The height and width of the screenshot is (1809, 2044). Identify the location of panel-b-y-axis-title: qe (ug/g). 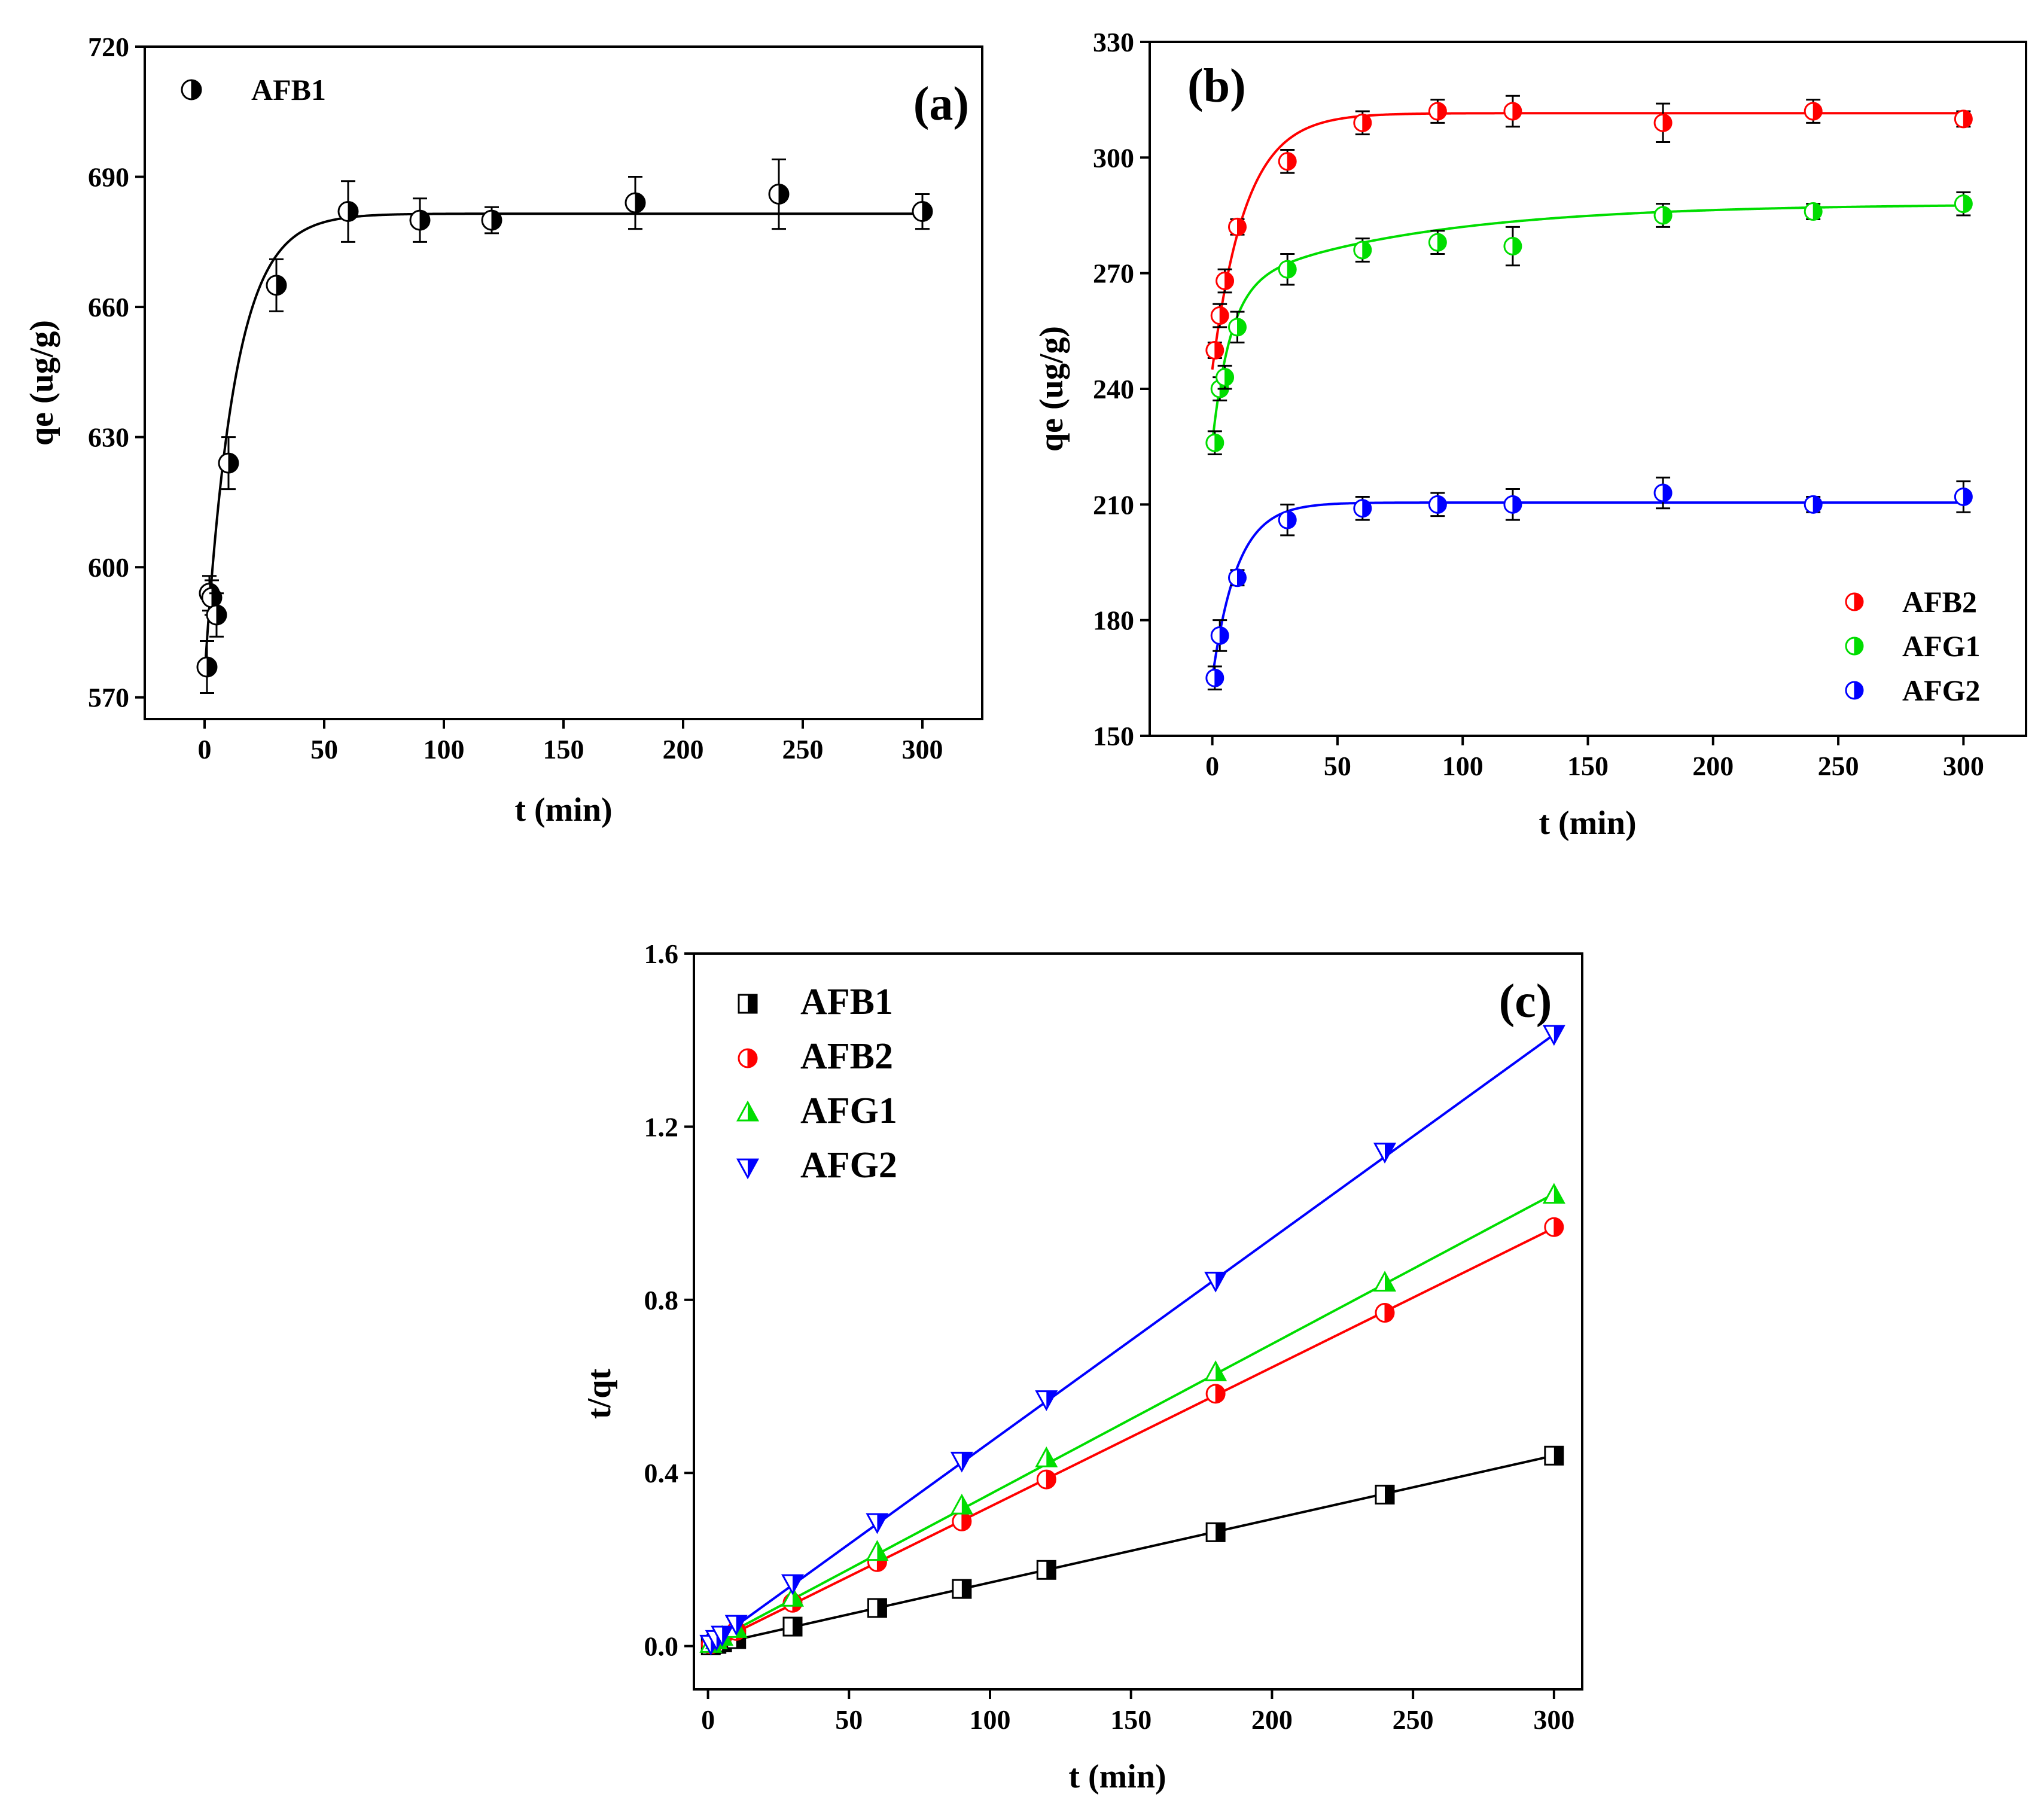
(1051, 389).